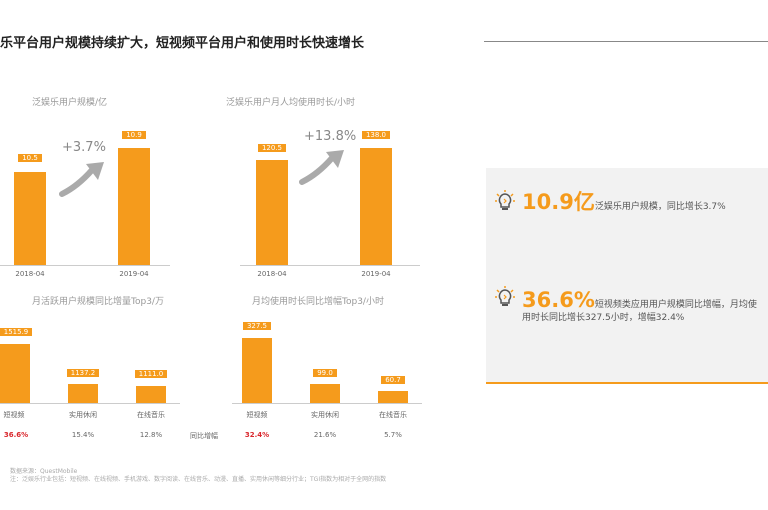 This screenshot has height=510, width=768. What do you see at coordinates (257, 326) in the screenshot?
I see `data-label: 327.5` at bounding box center [257, 326].